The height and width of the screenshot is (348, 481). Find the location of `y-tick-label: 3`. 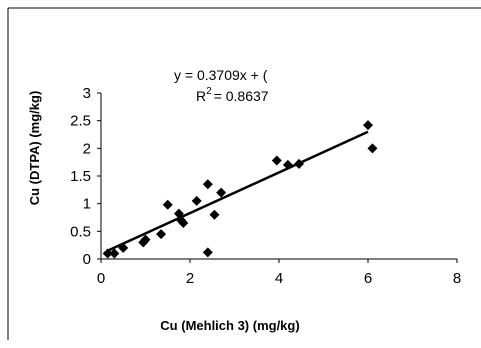

y-tick-label: 3 is located at coordinates (87, 93).